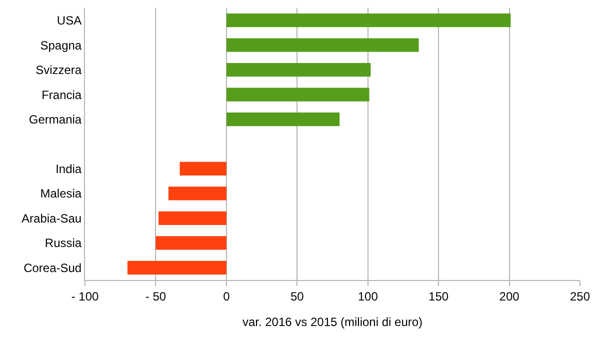 The image size is (605, 340). I want to click on x-tick-label: - 100, so click(85, 296).